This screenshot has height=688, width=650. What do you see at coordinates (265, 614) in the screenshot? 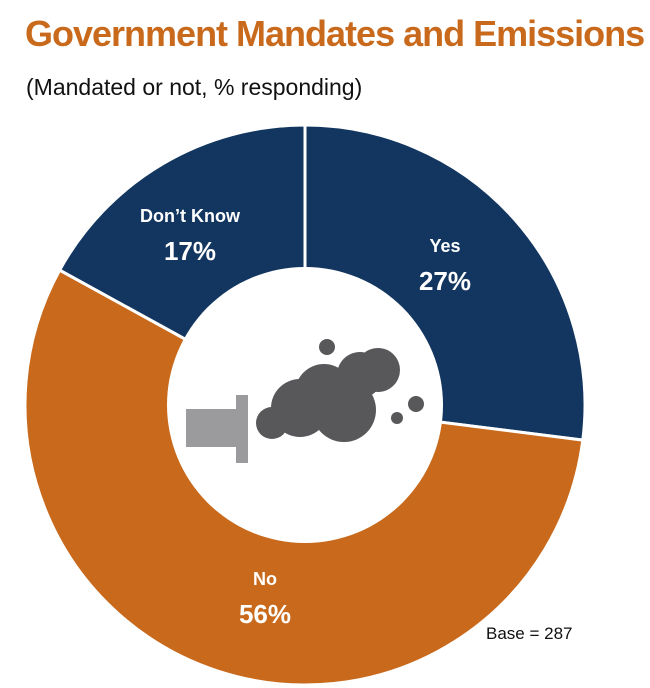
I see `slice-value-label: 56%` at bounding box center [265, 614].